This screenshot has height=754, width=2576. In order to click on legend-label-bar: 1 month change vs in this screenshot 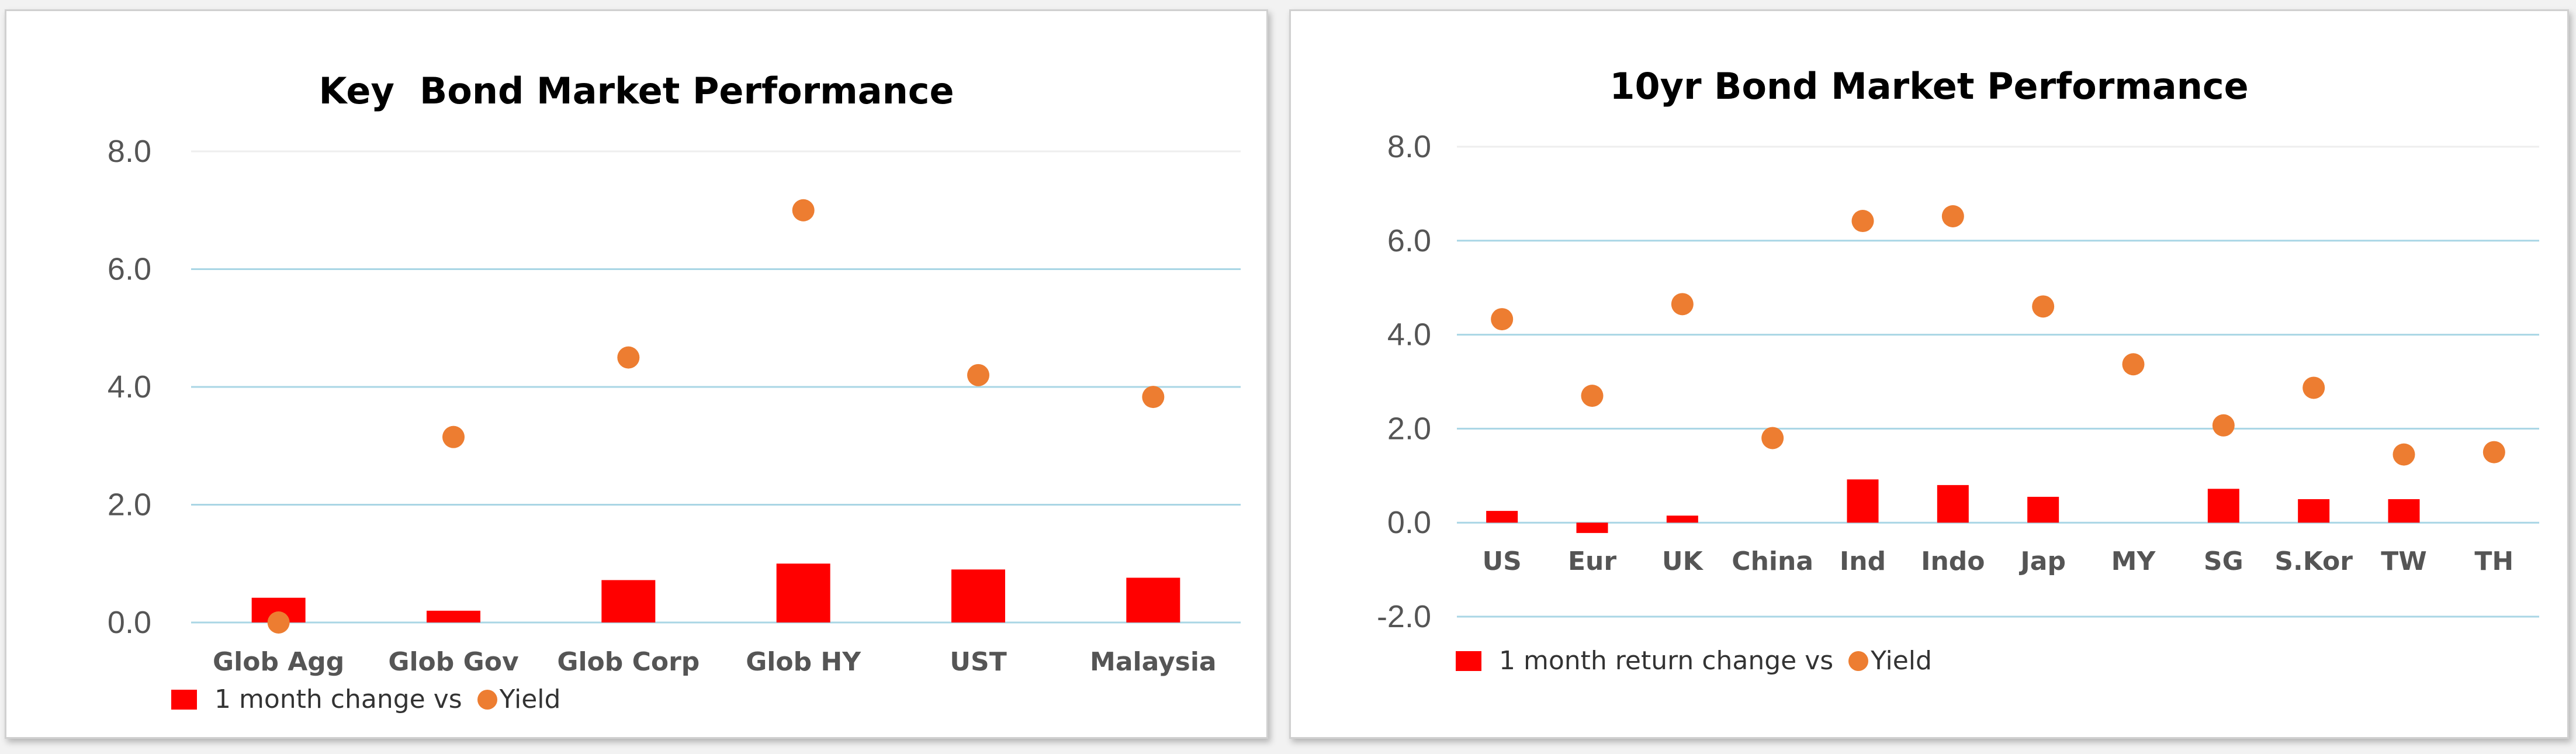, I will do `click(338, 699)`.